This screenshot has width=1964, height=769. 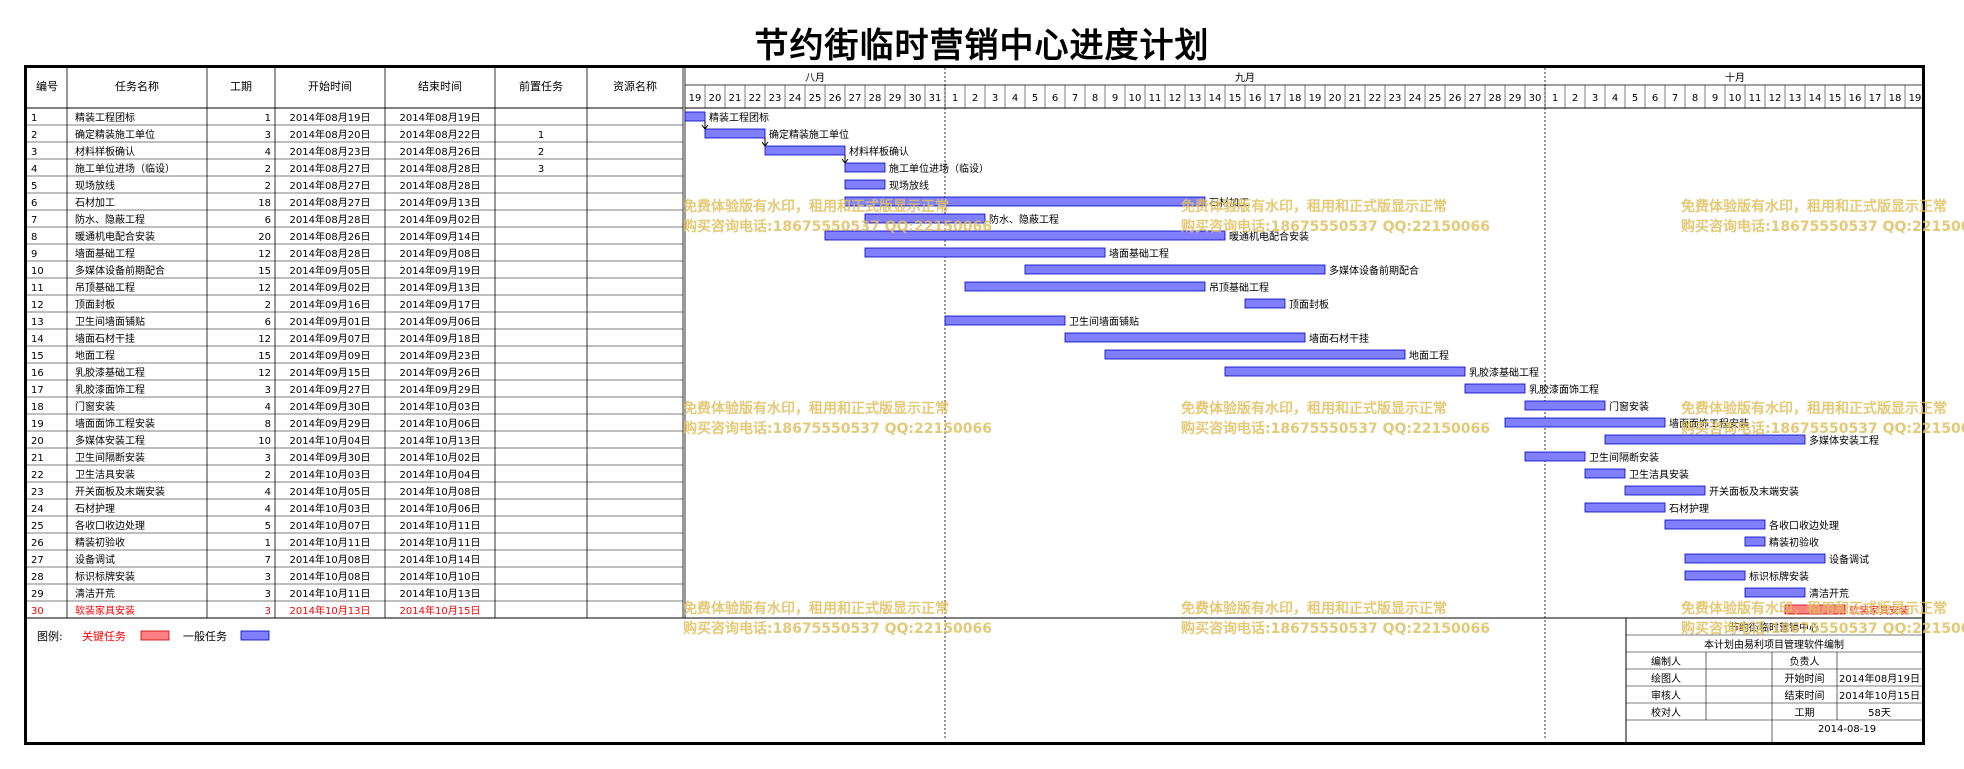 I want to click on cell-id: 4, so click(x=34, y=169).